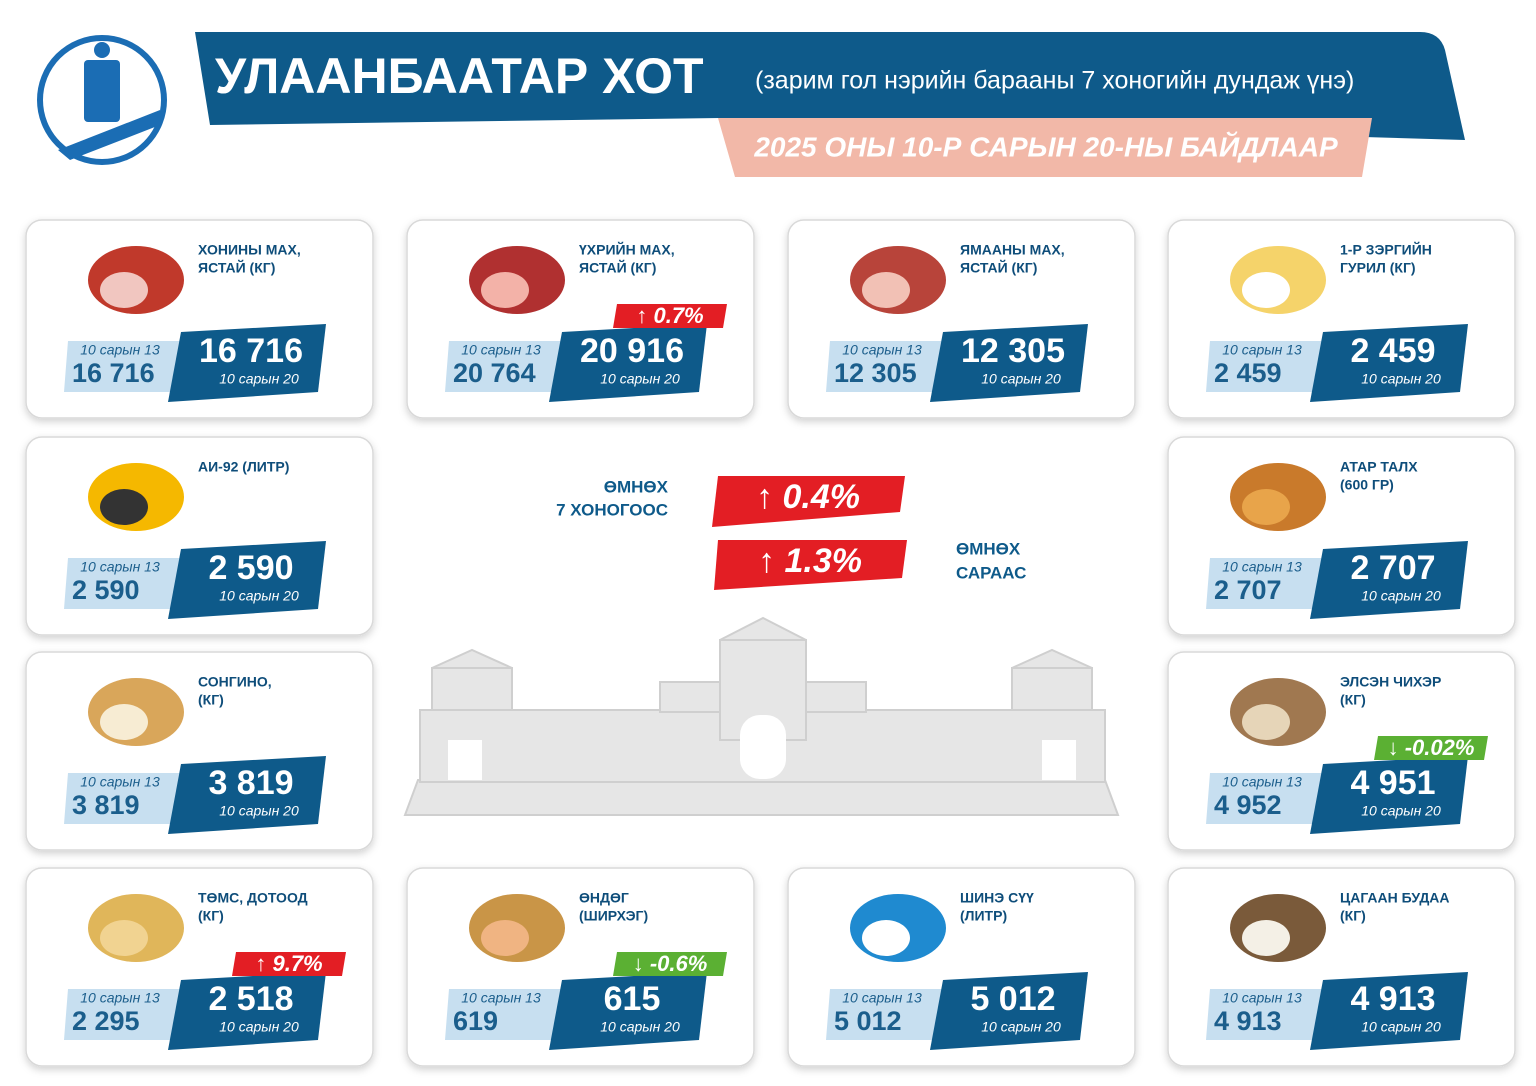 This screenshot has width=1536, height=1086. What do you see at coordinates (612, 509) in the screenshot?
I see `weekly-label: 7 ХОНОГООС` at bounding box center [612, 509].